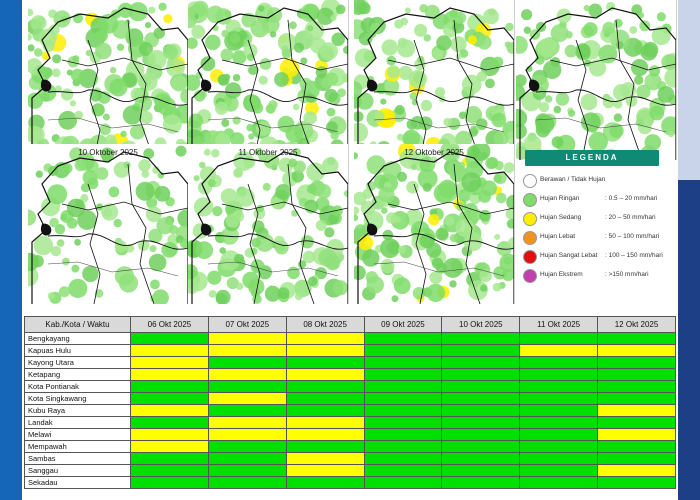  Describe the element at coordinates (403, 324) in the screenshot. I see `table-header-date: 09 Okt 2025` at that location.